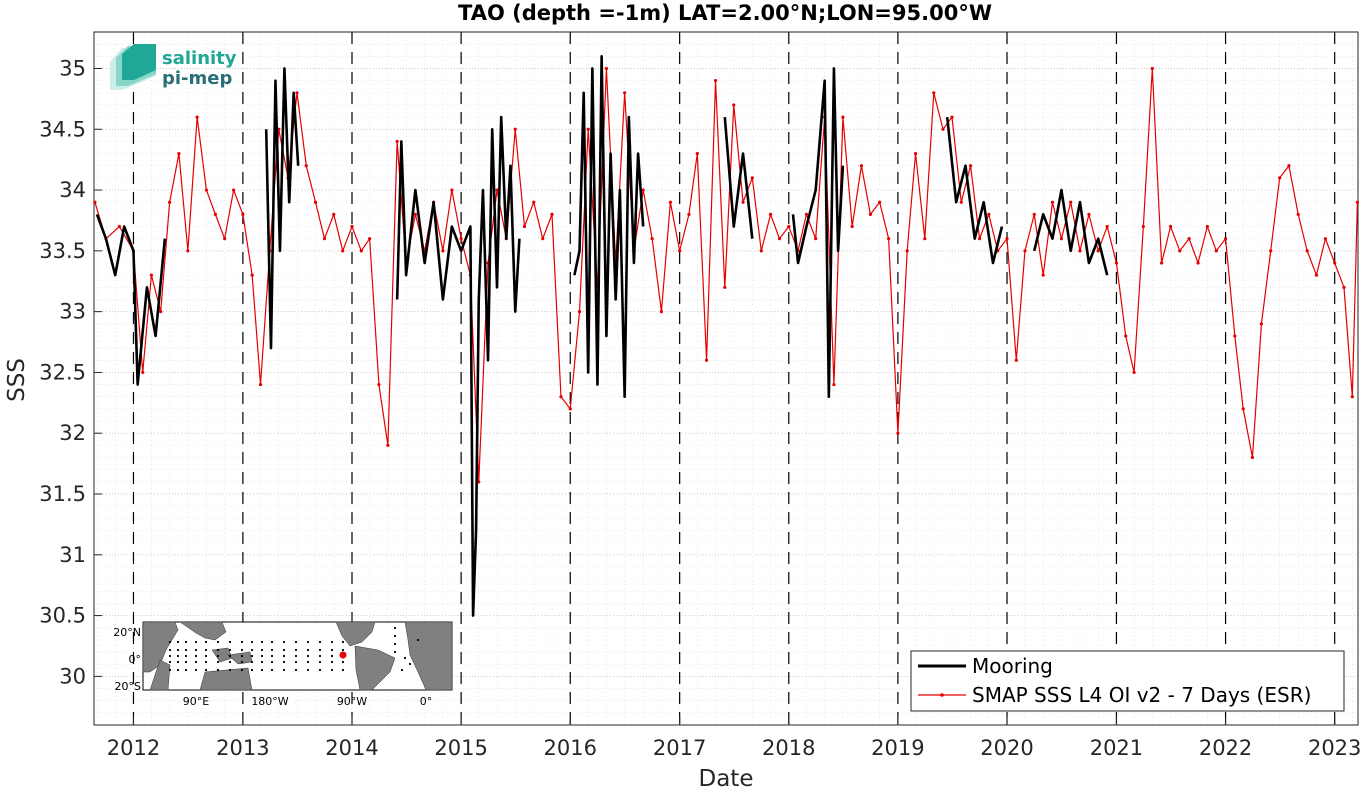 This screenshot has height=790, width=1367. What do you see at coordinates (72, 68) in the screenshot?
I see `y-tick-label: 35` at bounding box center [72, 68].